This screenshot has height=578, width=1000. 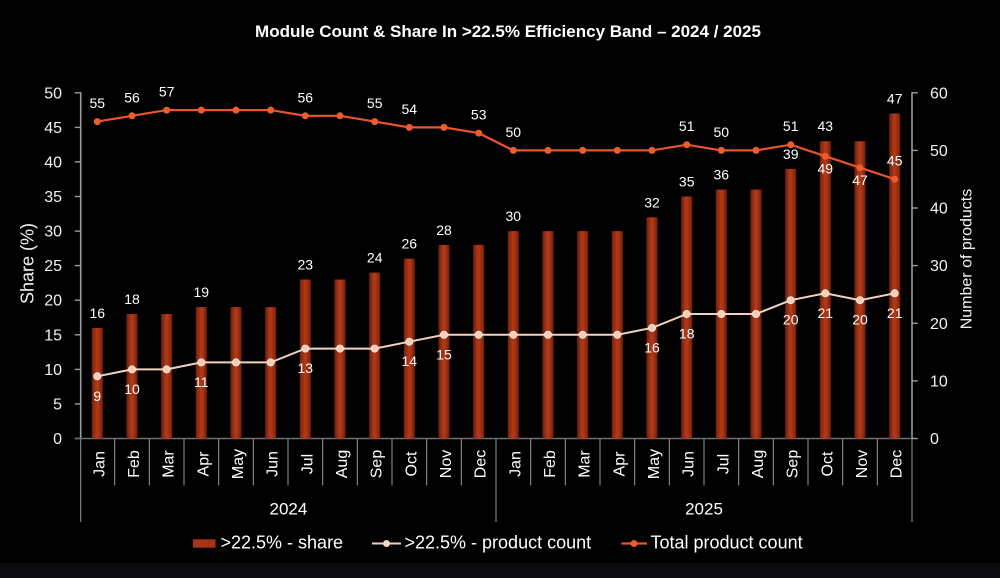 I want to click on svg-text: 11, so click(x=201, y=382).